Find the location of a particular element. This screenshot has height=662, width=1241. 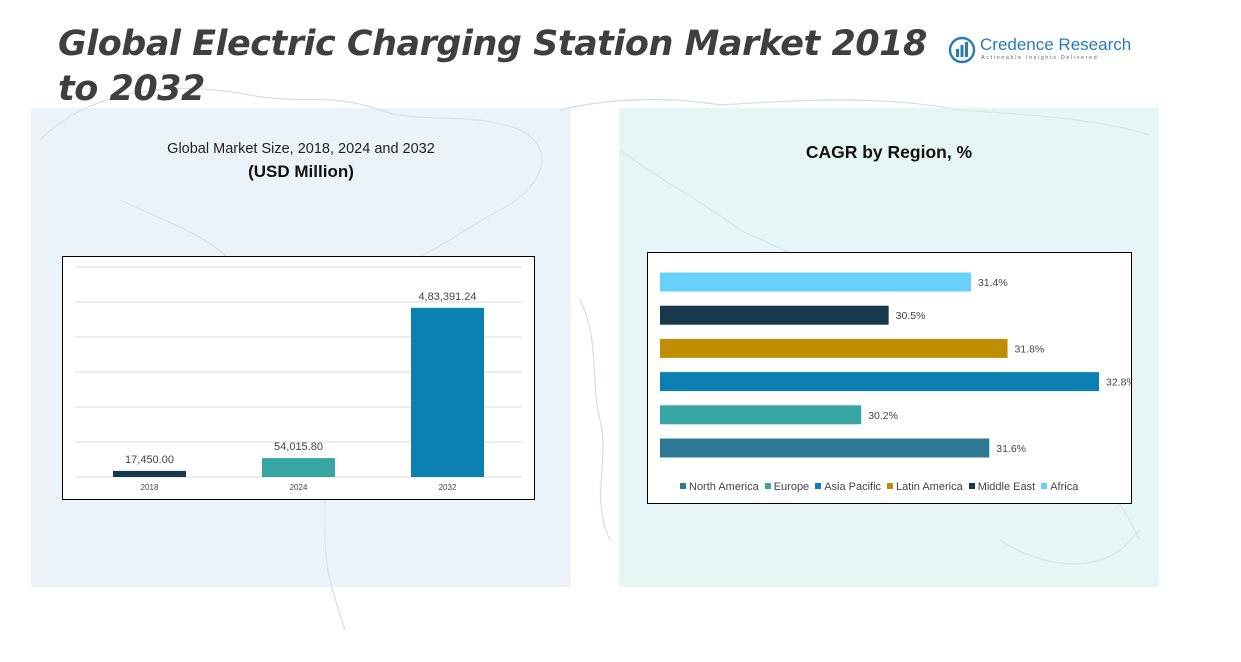

legend-item: Latin America is located at coordinates (925, 487).